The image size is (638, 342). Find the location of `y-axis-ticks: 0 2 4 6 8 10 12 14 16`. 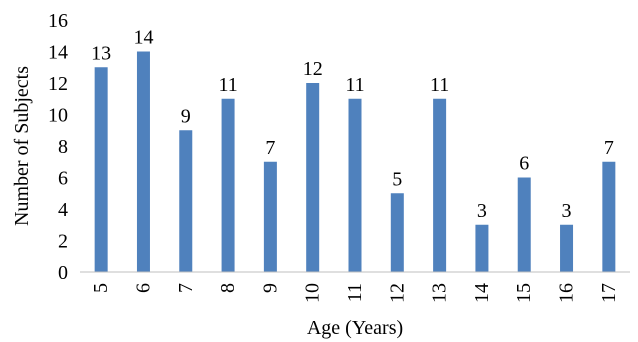

y-axis-ticks: 0 2 4 6 8 10 12 14 16 is located at coordinates (58, 147).